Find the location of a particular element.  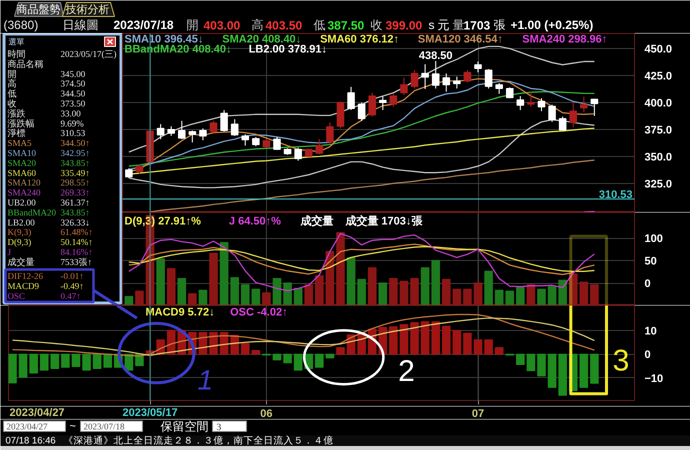

x-tick-label: 2023/05/17 is located at coordinates (150, 413).